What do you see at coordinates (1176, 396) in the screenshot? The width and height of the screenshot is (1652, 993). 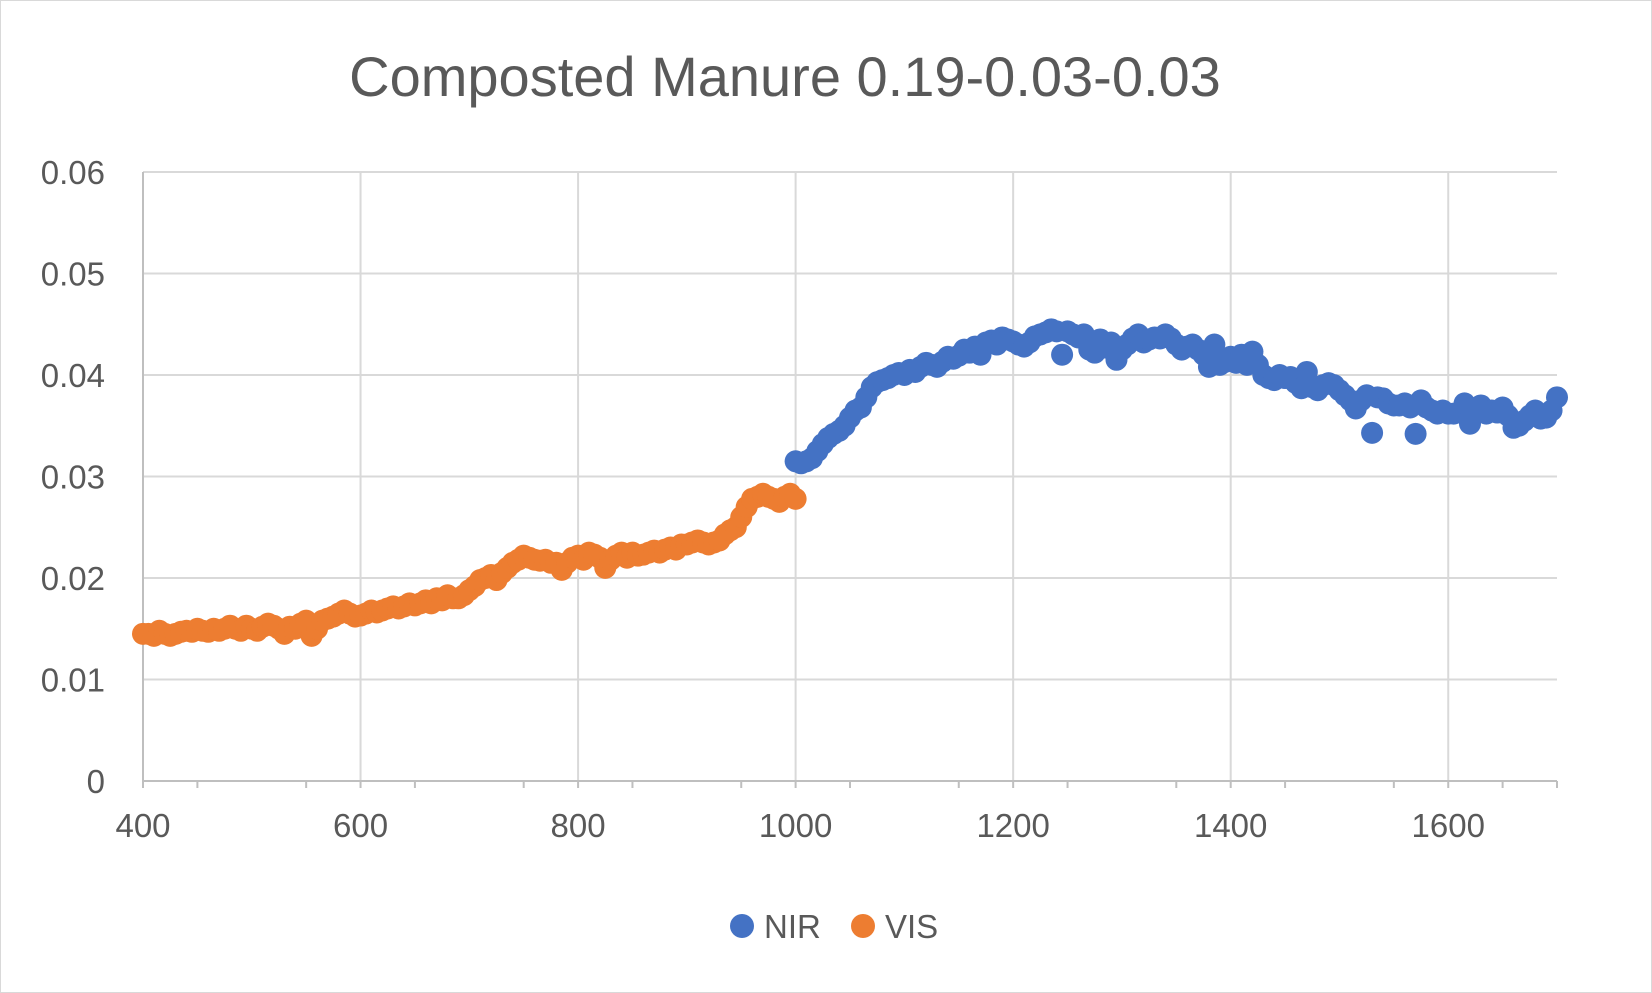 I see `series-nir` at bounding box center [1176, 396].